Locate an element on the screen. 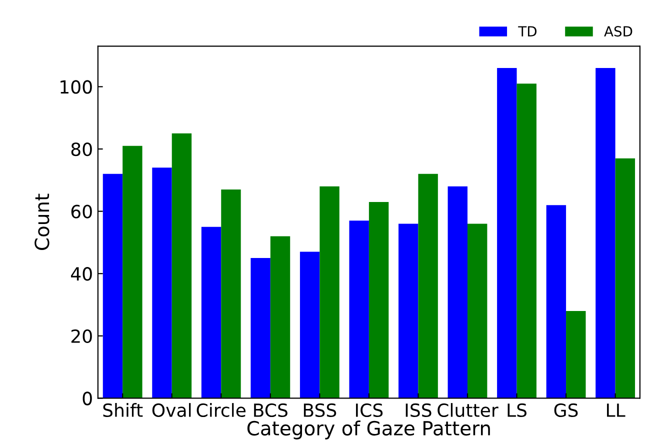 The width and height of the screenshot is (653, 440). y-tick-label: 20 is located at coordinates (81, 336).